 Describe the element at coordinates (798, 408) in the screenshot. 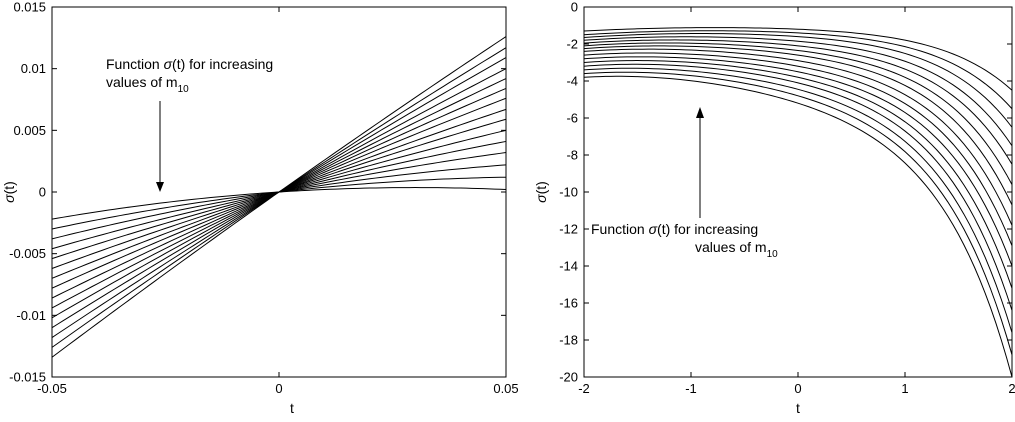

I see `right-x-axis-label: t` at that location.